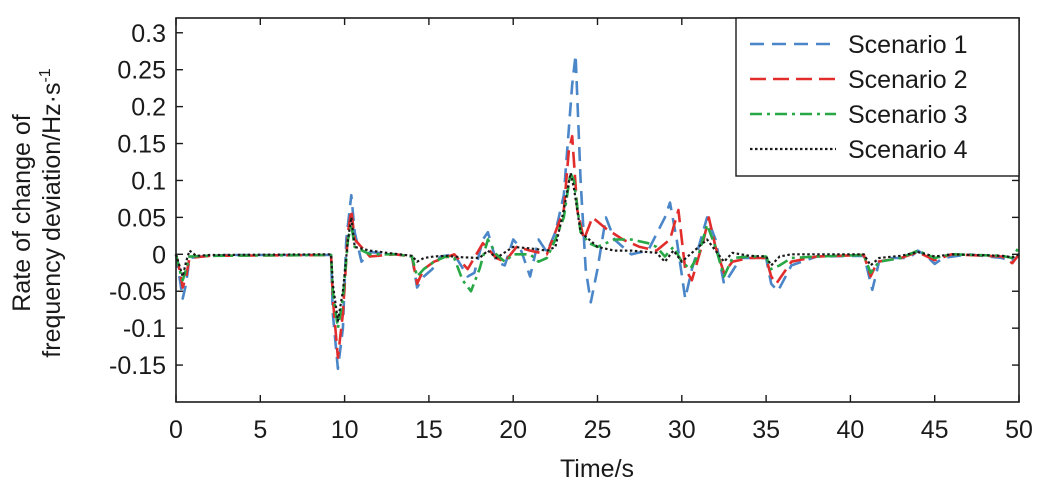  What do you see at coordinates (908, 45) in the screenshot?
I see `legend-label-scenario-1: Scenario 1` at bounding box center [908, 45].